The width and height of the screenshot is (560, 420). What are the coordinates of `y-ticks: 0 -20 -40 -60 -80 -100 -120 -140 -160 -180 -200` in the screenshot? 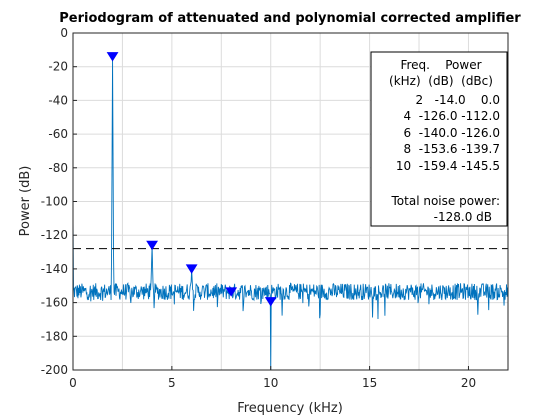 It's located at (59, 201).